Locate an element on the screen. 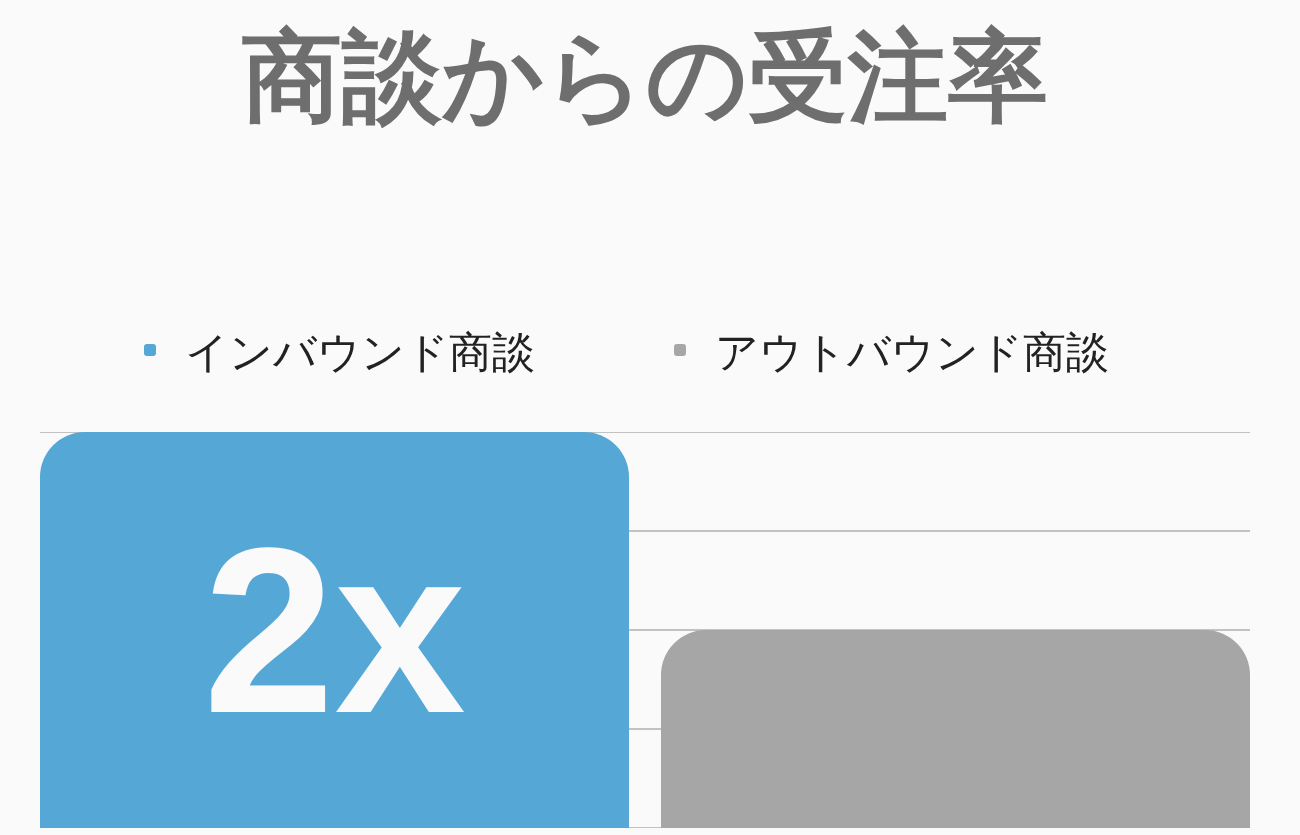  data-label: 2x is located at coordinates (334, 630).